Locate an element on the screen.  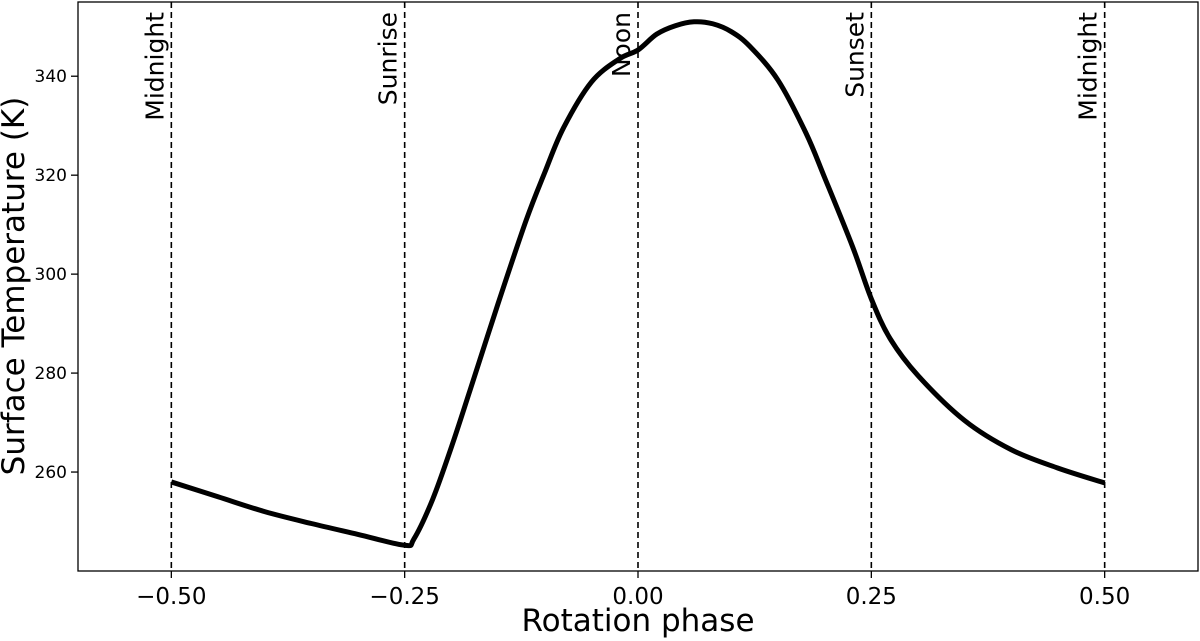
x-tick-label-1: −0.25 is located at coordinates (404, 597).